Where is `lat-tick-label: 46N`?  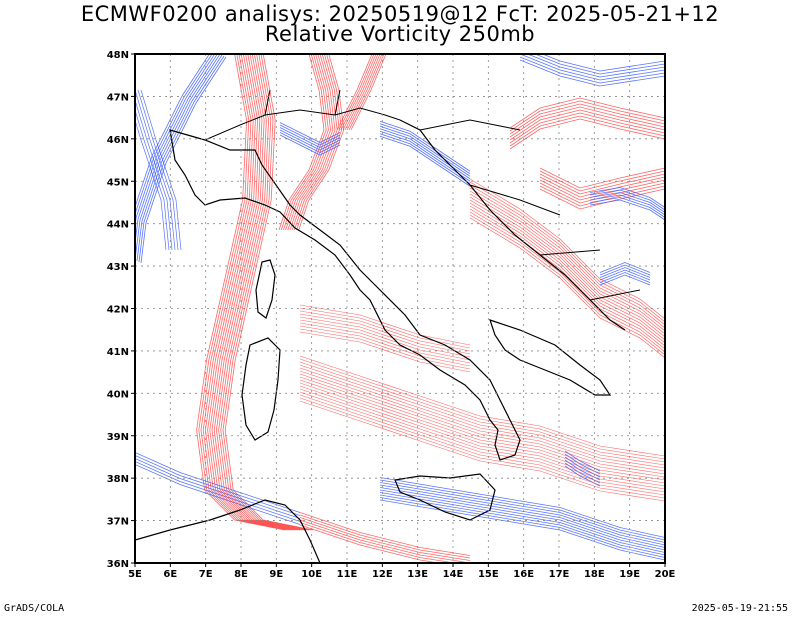 lat-tick-label: 46N is located at coordinates (118, 140).